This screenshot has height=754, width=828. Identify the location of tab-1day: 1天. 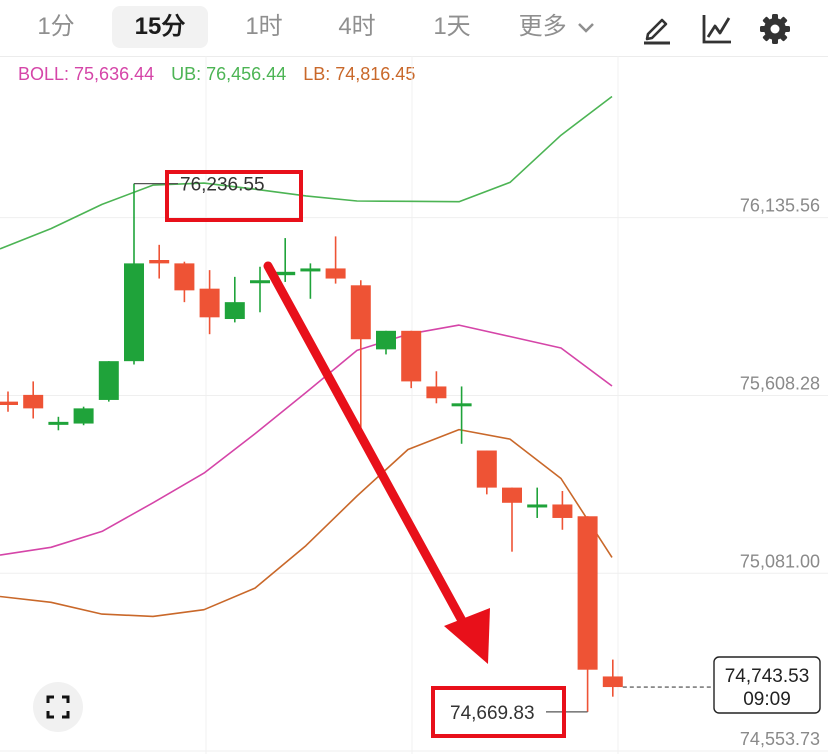
(452, 26).